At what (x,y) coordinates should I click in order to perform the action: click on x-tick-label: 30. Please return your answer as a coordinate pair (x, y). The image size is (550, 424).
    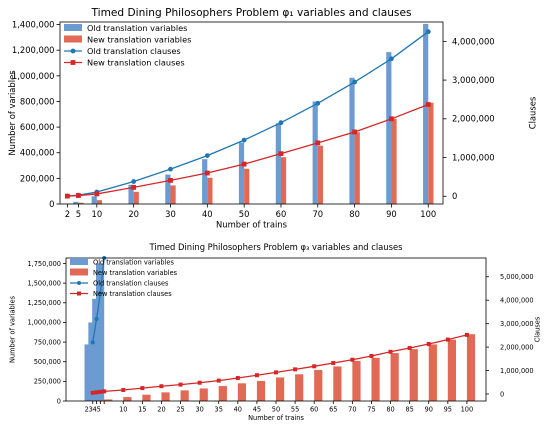
    Looking at the image, I should click on (170, 214).